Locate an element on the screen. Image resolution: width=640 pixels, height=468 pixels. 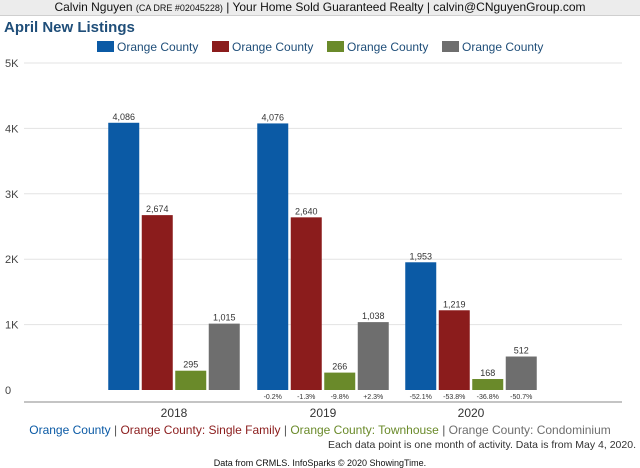
change-label: -0.2% is located at coordinates (273, 397).